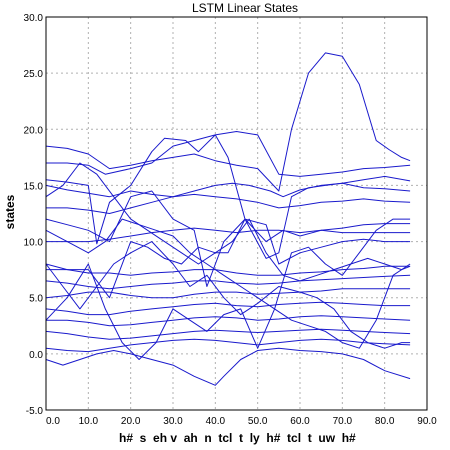  What do you see at coordinates (10, 211) in the screenshot?
I see `y-axis-label: states` at bounding box center [10, 211].